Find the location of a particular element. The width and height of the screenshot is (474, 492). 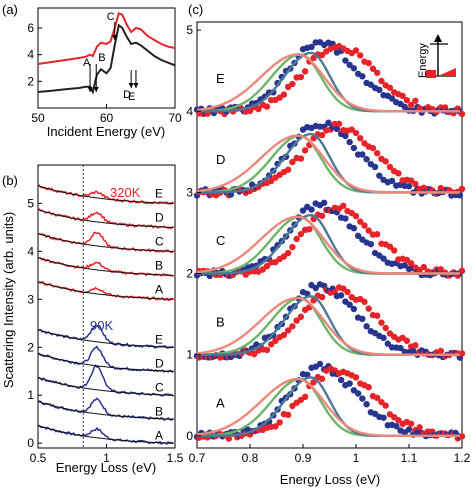

marker-arrowhead-B is located at coordinates (96, 89).